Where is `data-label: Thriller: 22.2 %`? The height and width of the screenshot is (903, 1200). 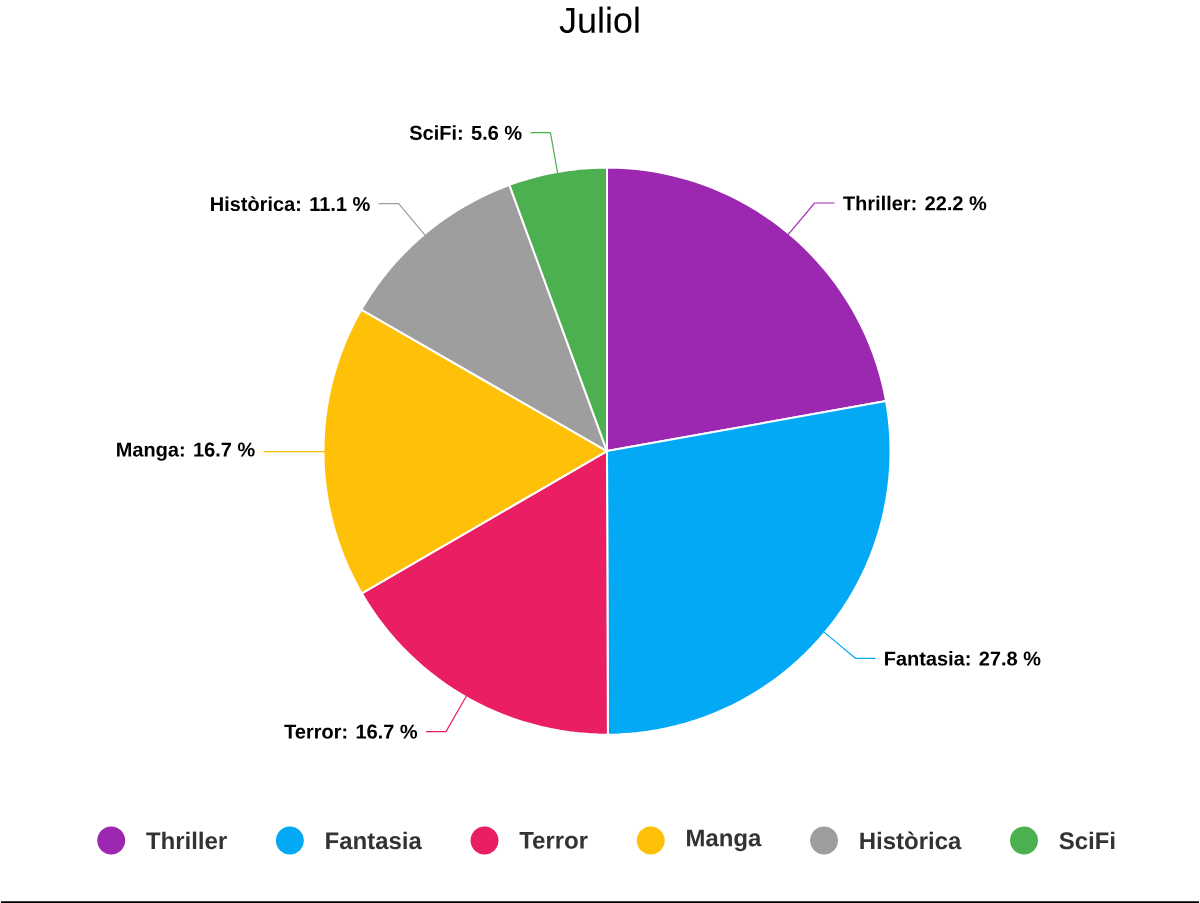
data-label: Thriller: 22.2 % is located at coordinates (915, 203).